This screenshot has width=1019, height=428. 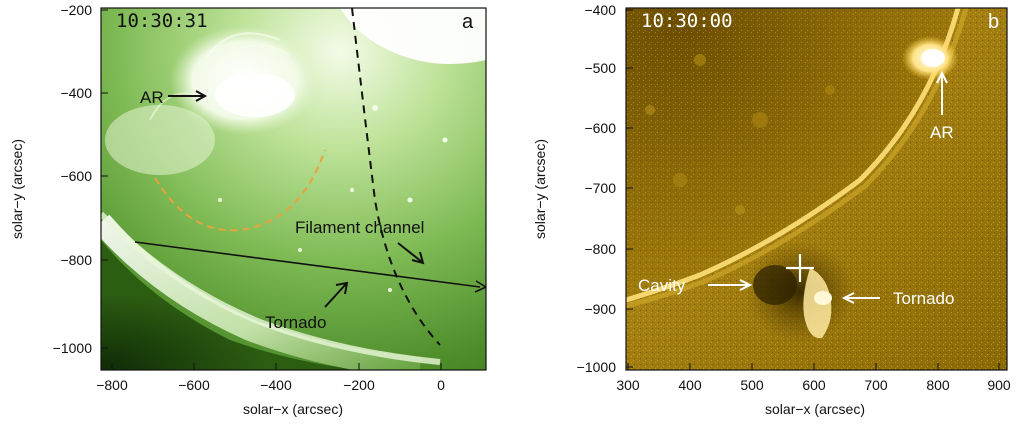 I want to click on panel-b-ytick: −400, so click(x=600, y=10).